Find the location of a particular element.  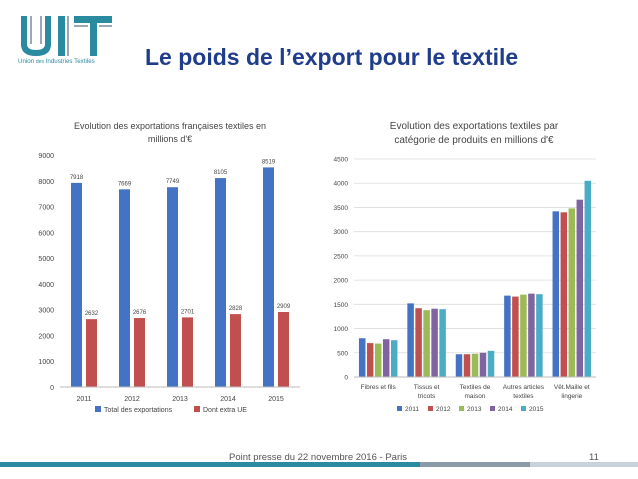

chart2-ytick-label: 1500 is located at coordinates (341, 305).